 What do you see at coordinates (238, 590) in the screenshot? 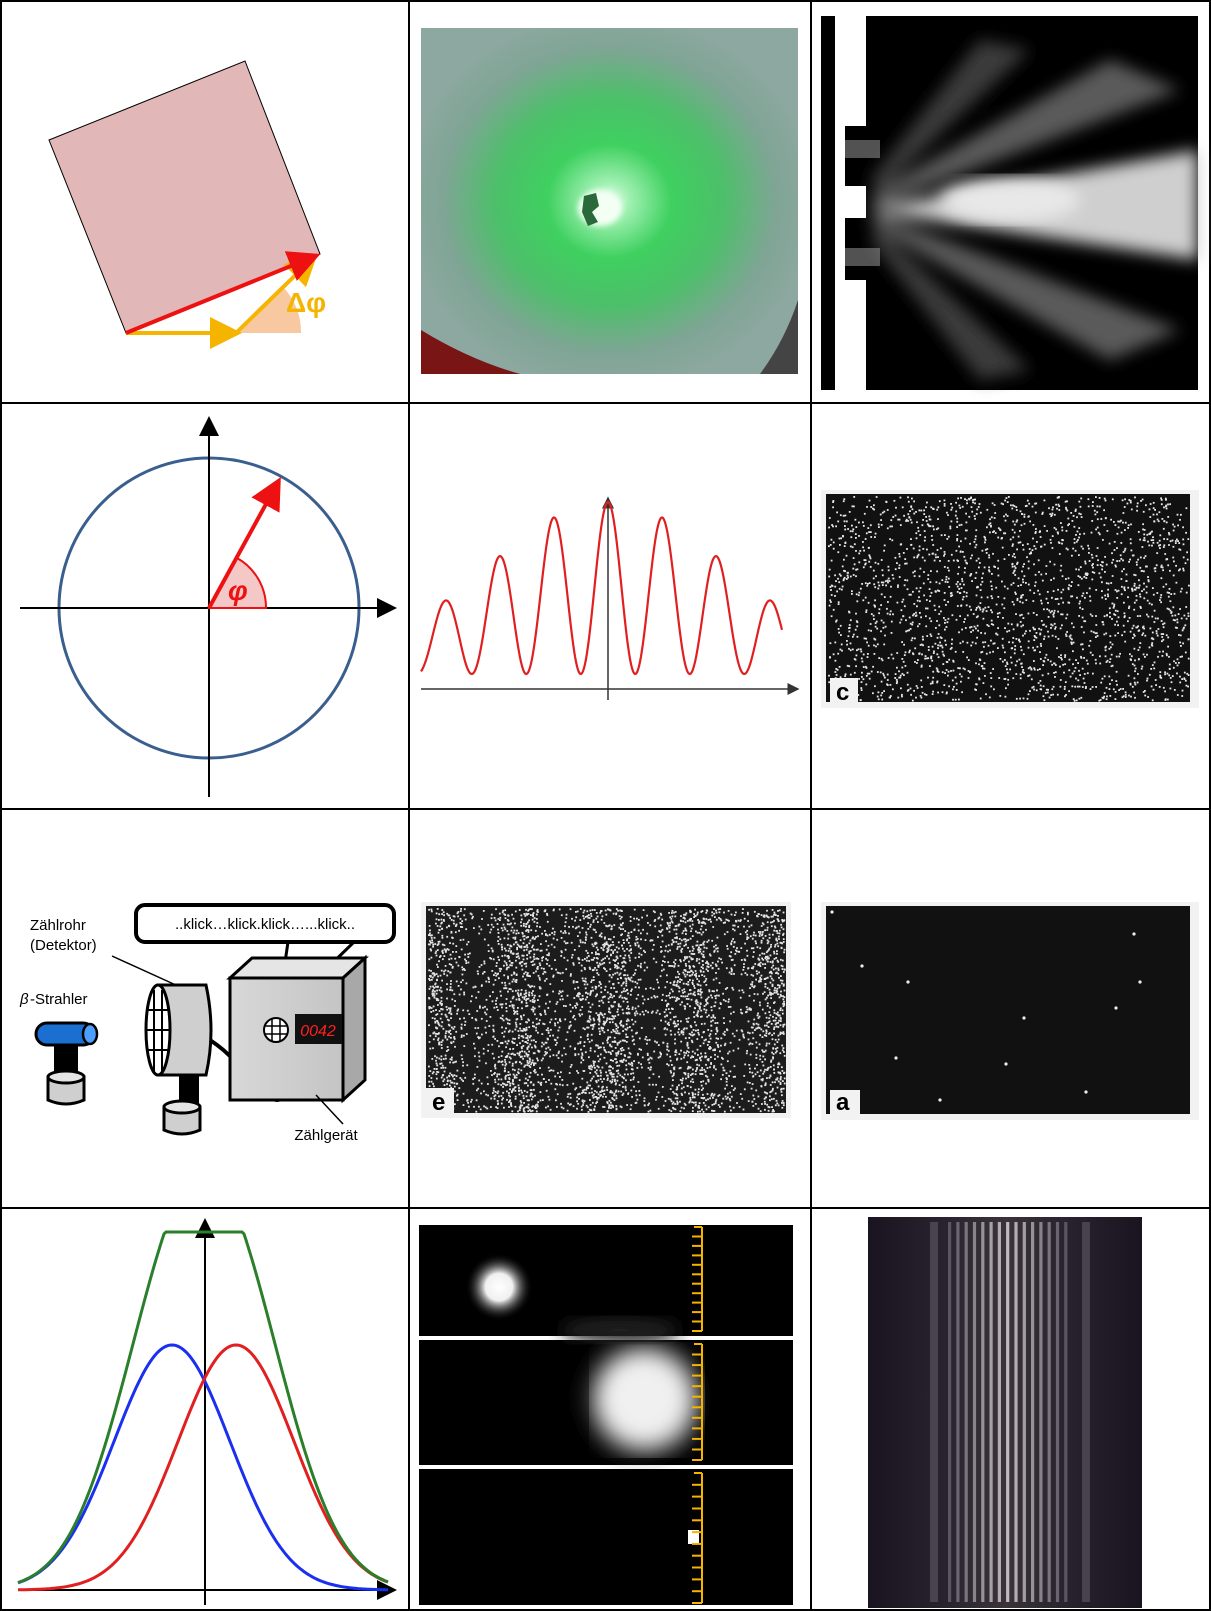
I see `phi-label: φ` at bounding box center [238, 590].